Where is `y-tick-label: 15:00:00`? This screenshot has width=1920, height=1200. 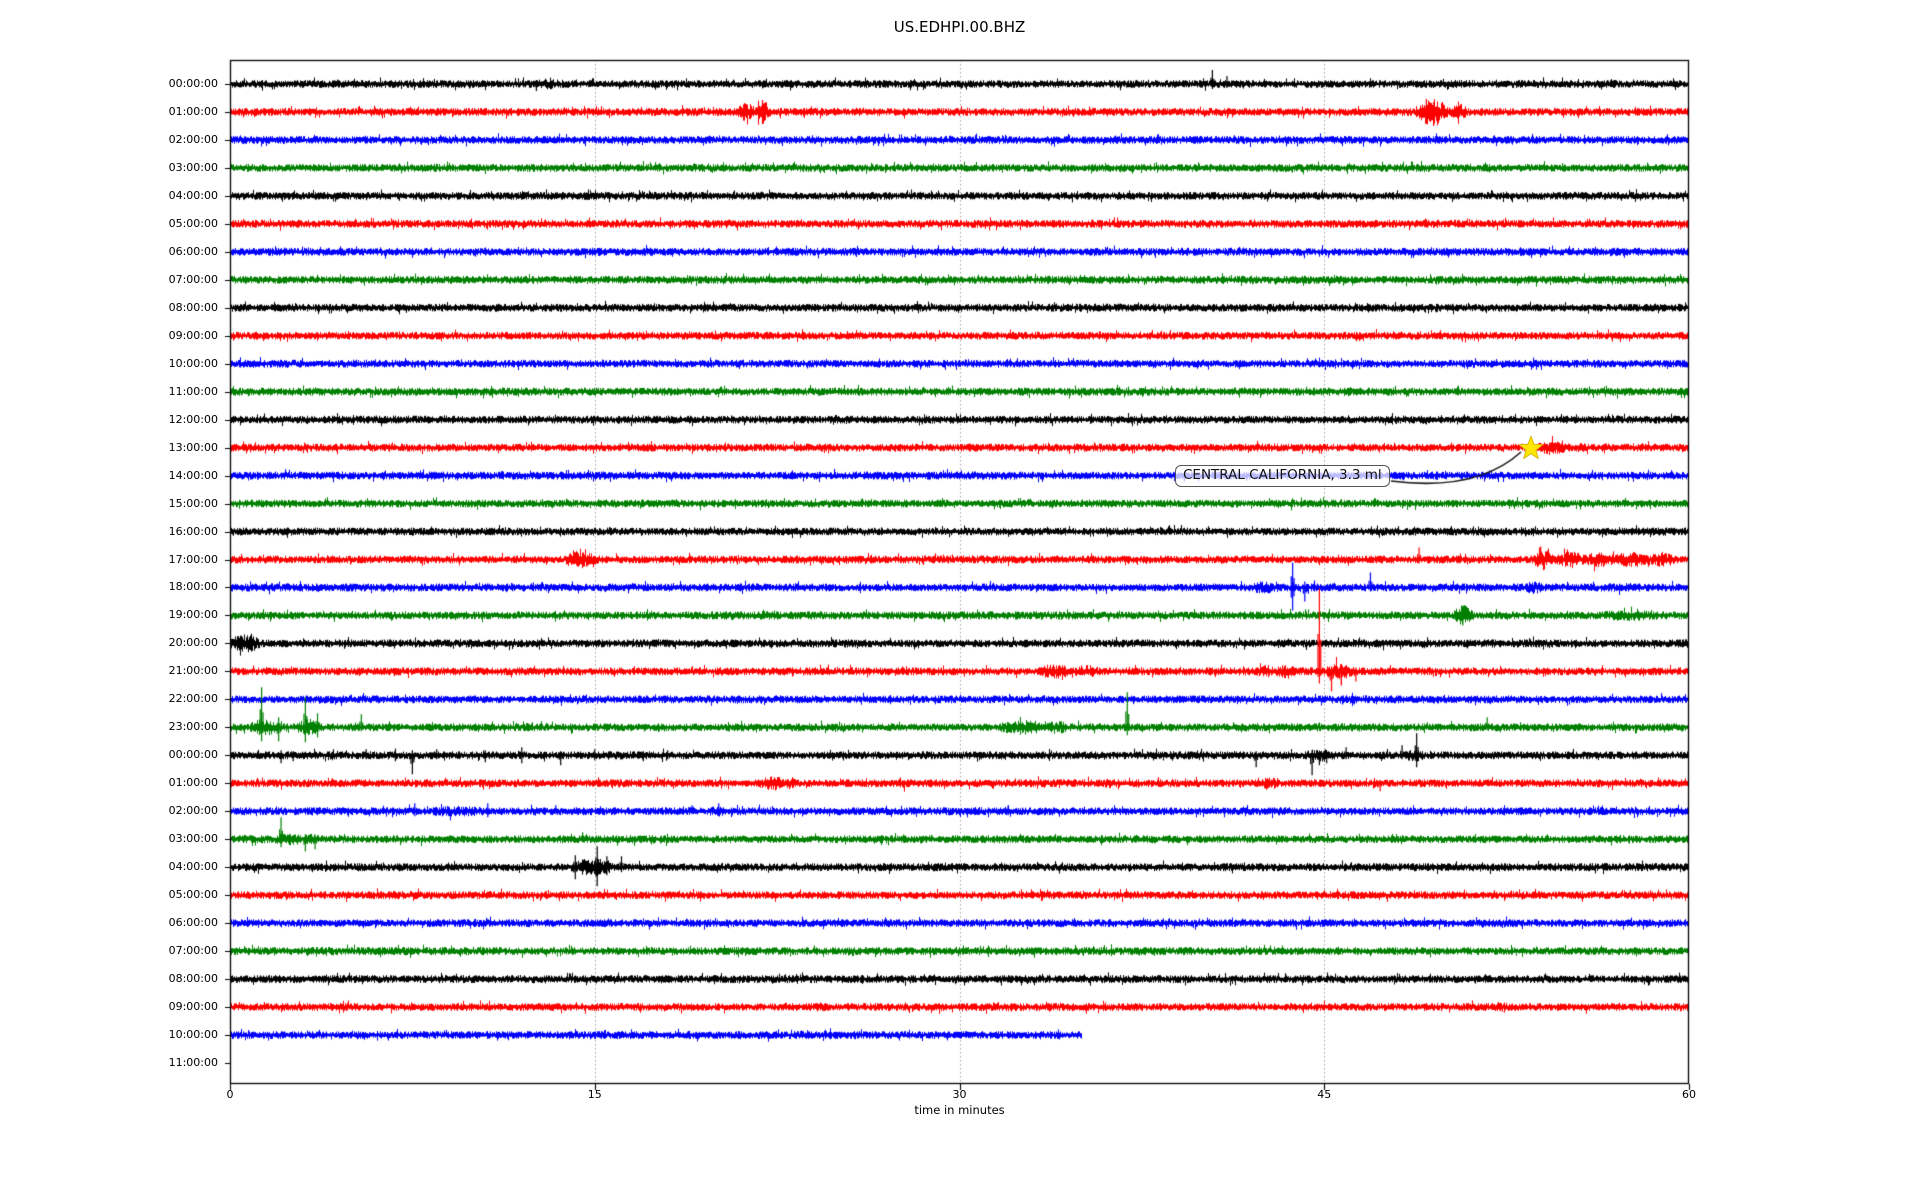 y-tick-label: 15:00:00 is located at coordinates (193, 503).